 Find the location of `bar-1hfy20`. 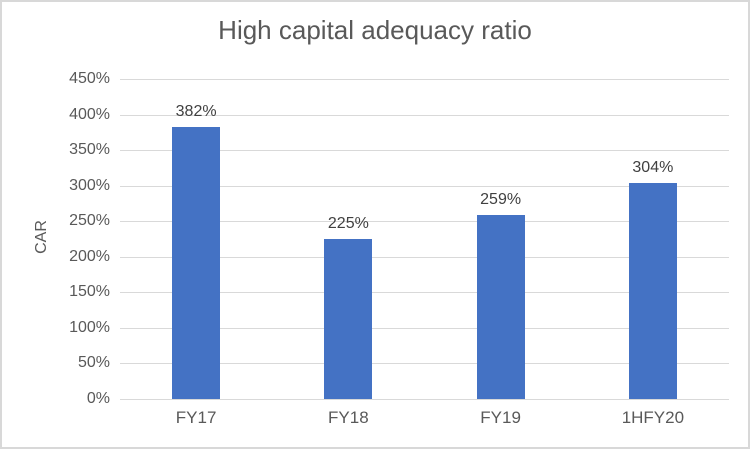

bar-1hfy20 is located at coordinates (652, 290).